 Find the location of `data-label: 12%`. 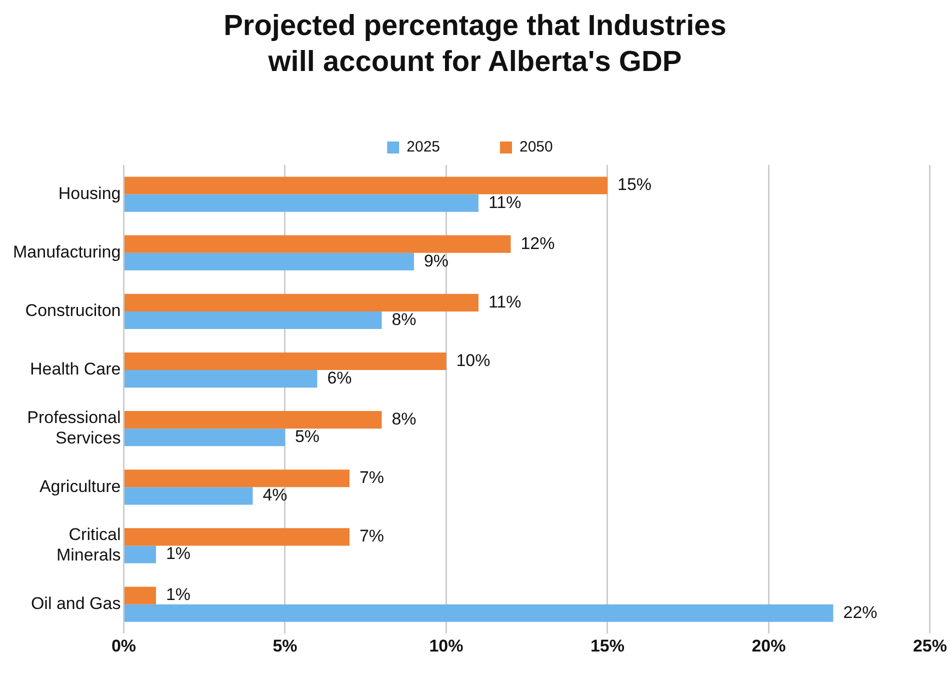

data-label: 12% is located at coordinates (537, 243).